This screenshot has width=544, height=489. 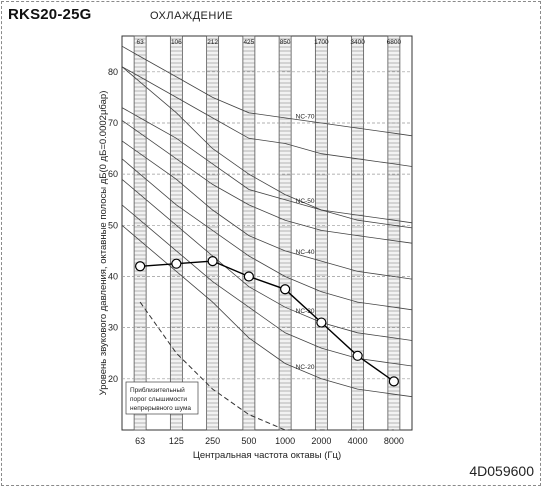 What do you see at coordinates (192, 16) in the screenshot?
I see `mode-label: ОХЛАЖДЕНИЕ` at bounding box center [192, 16].